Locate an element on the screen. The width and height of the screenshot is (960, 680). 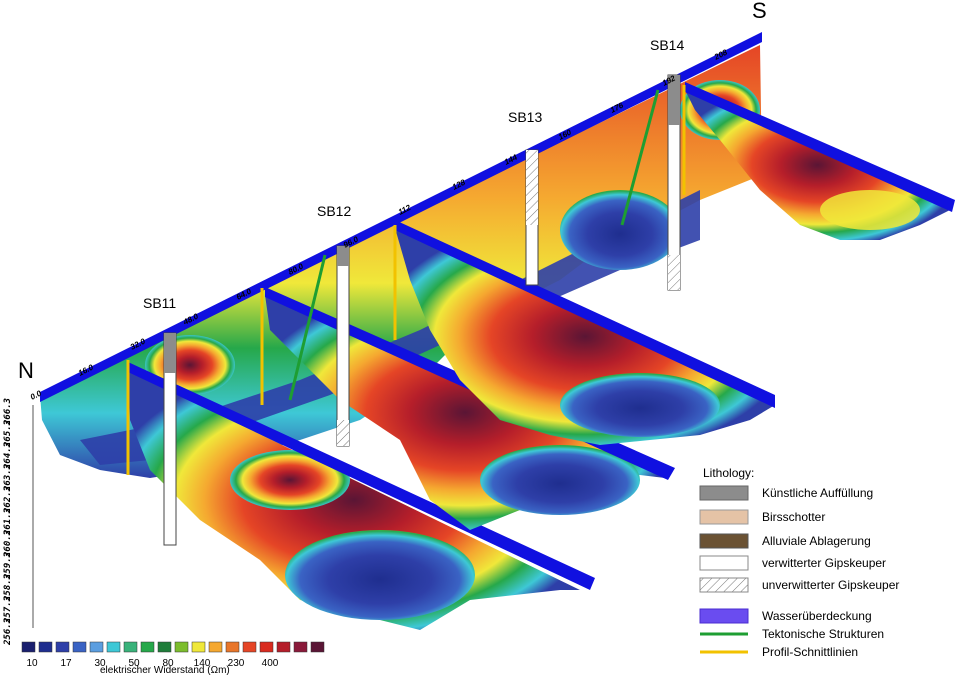
colorbar-tick-label: 140 is located at coordinates (202, 663).